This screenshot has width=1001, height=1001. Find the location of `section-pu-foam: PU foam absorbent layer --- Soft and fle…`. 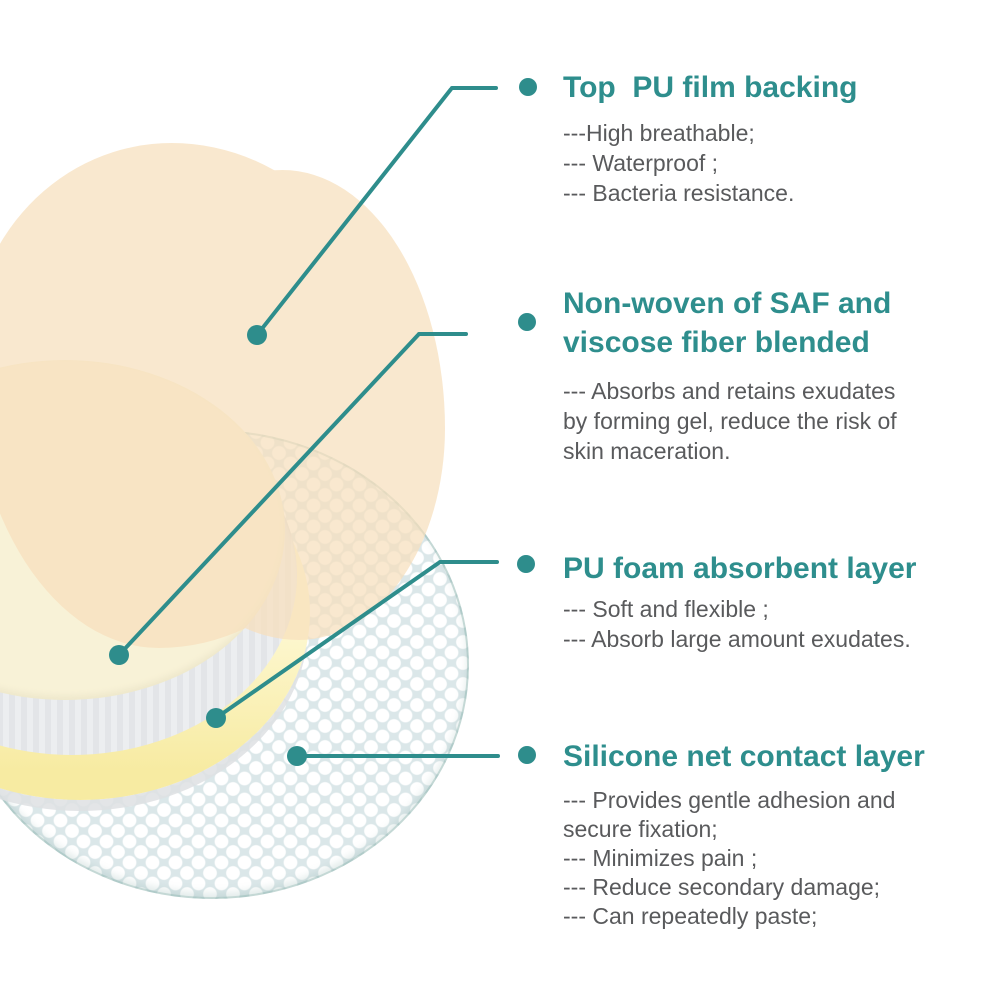

section-pu-foam: PU foam absorbent layer --- Soft and fle… is located at coordinates (779, 601).